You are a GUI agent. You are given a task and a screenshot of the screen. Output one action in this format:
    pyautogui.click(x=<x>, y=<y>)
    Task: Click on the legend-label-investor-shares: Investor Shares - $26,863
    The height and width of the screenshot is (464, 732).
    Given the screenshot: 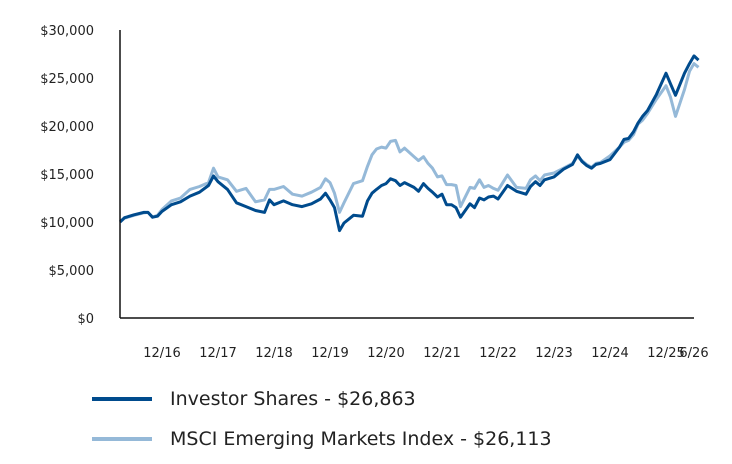 What is the action you would take?
    pyautogui.click(x=293, y=399)
    